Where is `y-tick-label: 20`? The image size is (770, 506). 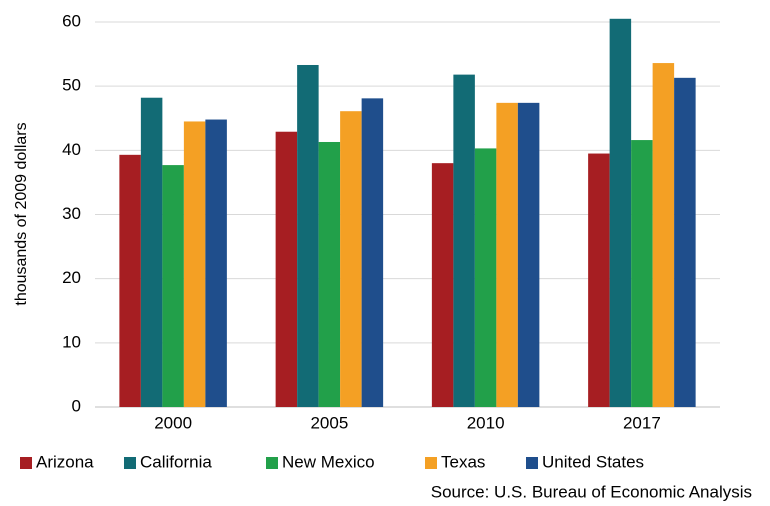 y-tick-label: 20 is located at coordinates (71, 277).